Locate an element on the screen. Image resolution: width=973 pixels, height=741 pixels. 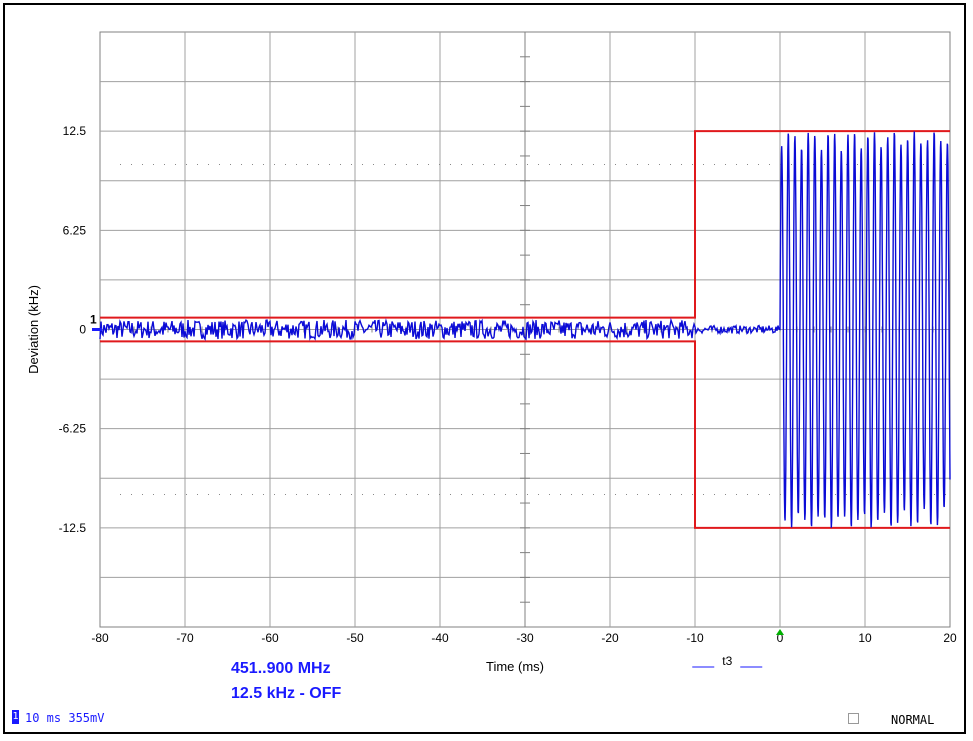
x-tick-label: -20 is located at coordinates (610, 638).